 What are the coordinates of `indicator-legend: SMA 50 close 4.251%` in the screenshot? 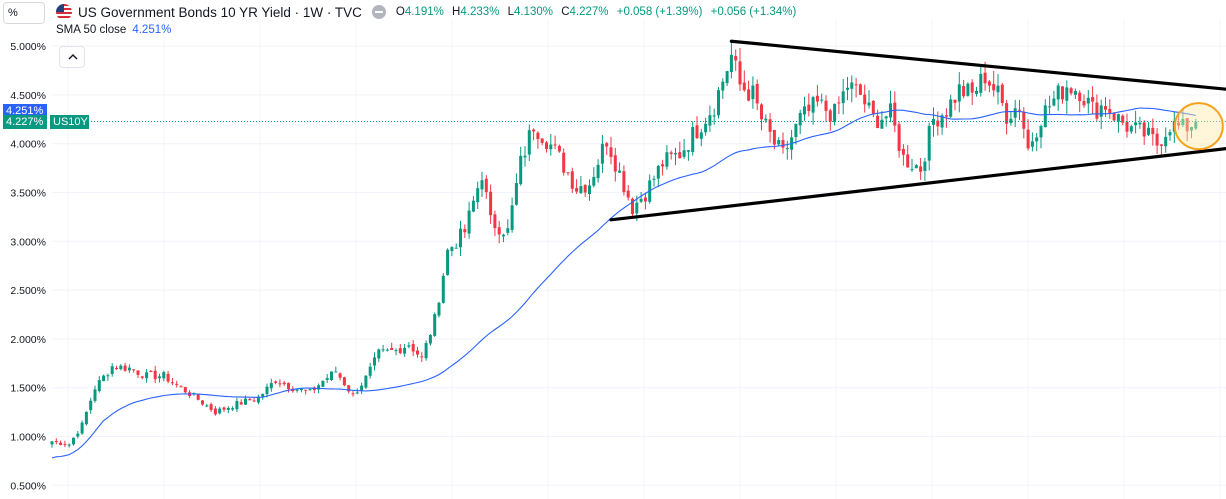 It's located at (113, 30).